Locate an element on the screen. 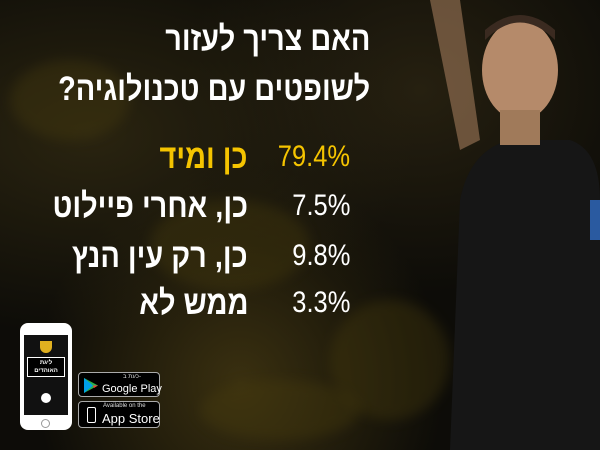  google-play-small-text: כעת ב- is located at coordinates (132, 377).